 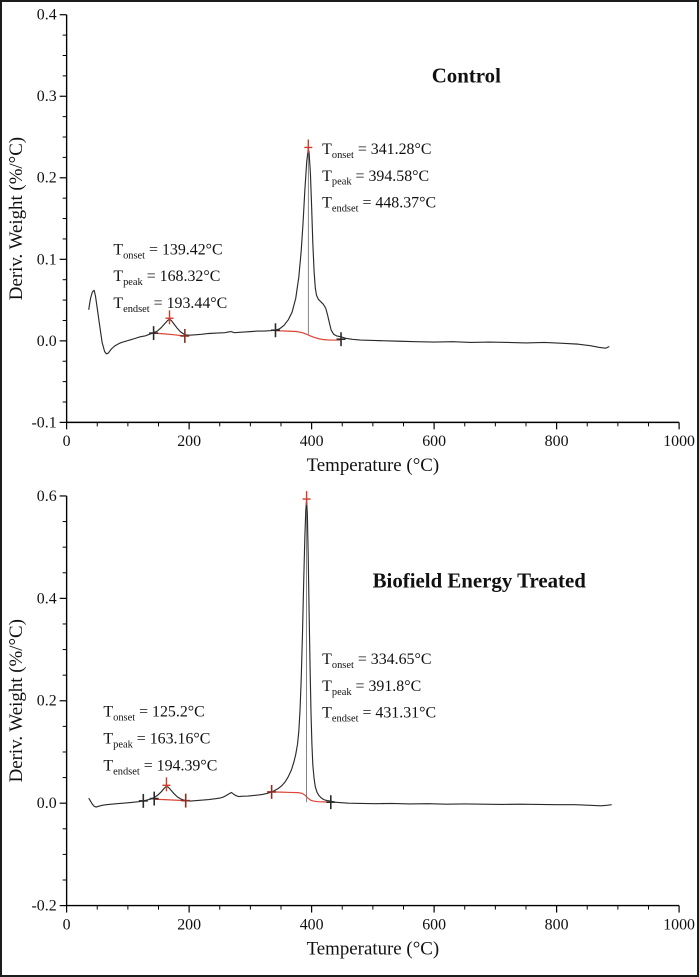 What do you see at coordinates (44, 906) in the screenshot?
I see `y-tick-label: -0.2` at bounding box center [44, 906].